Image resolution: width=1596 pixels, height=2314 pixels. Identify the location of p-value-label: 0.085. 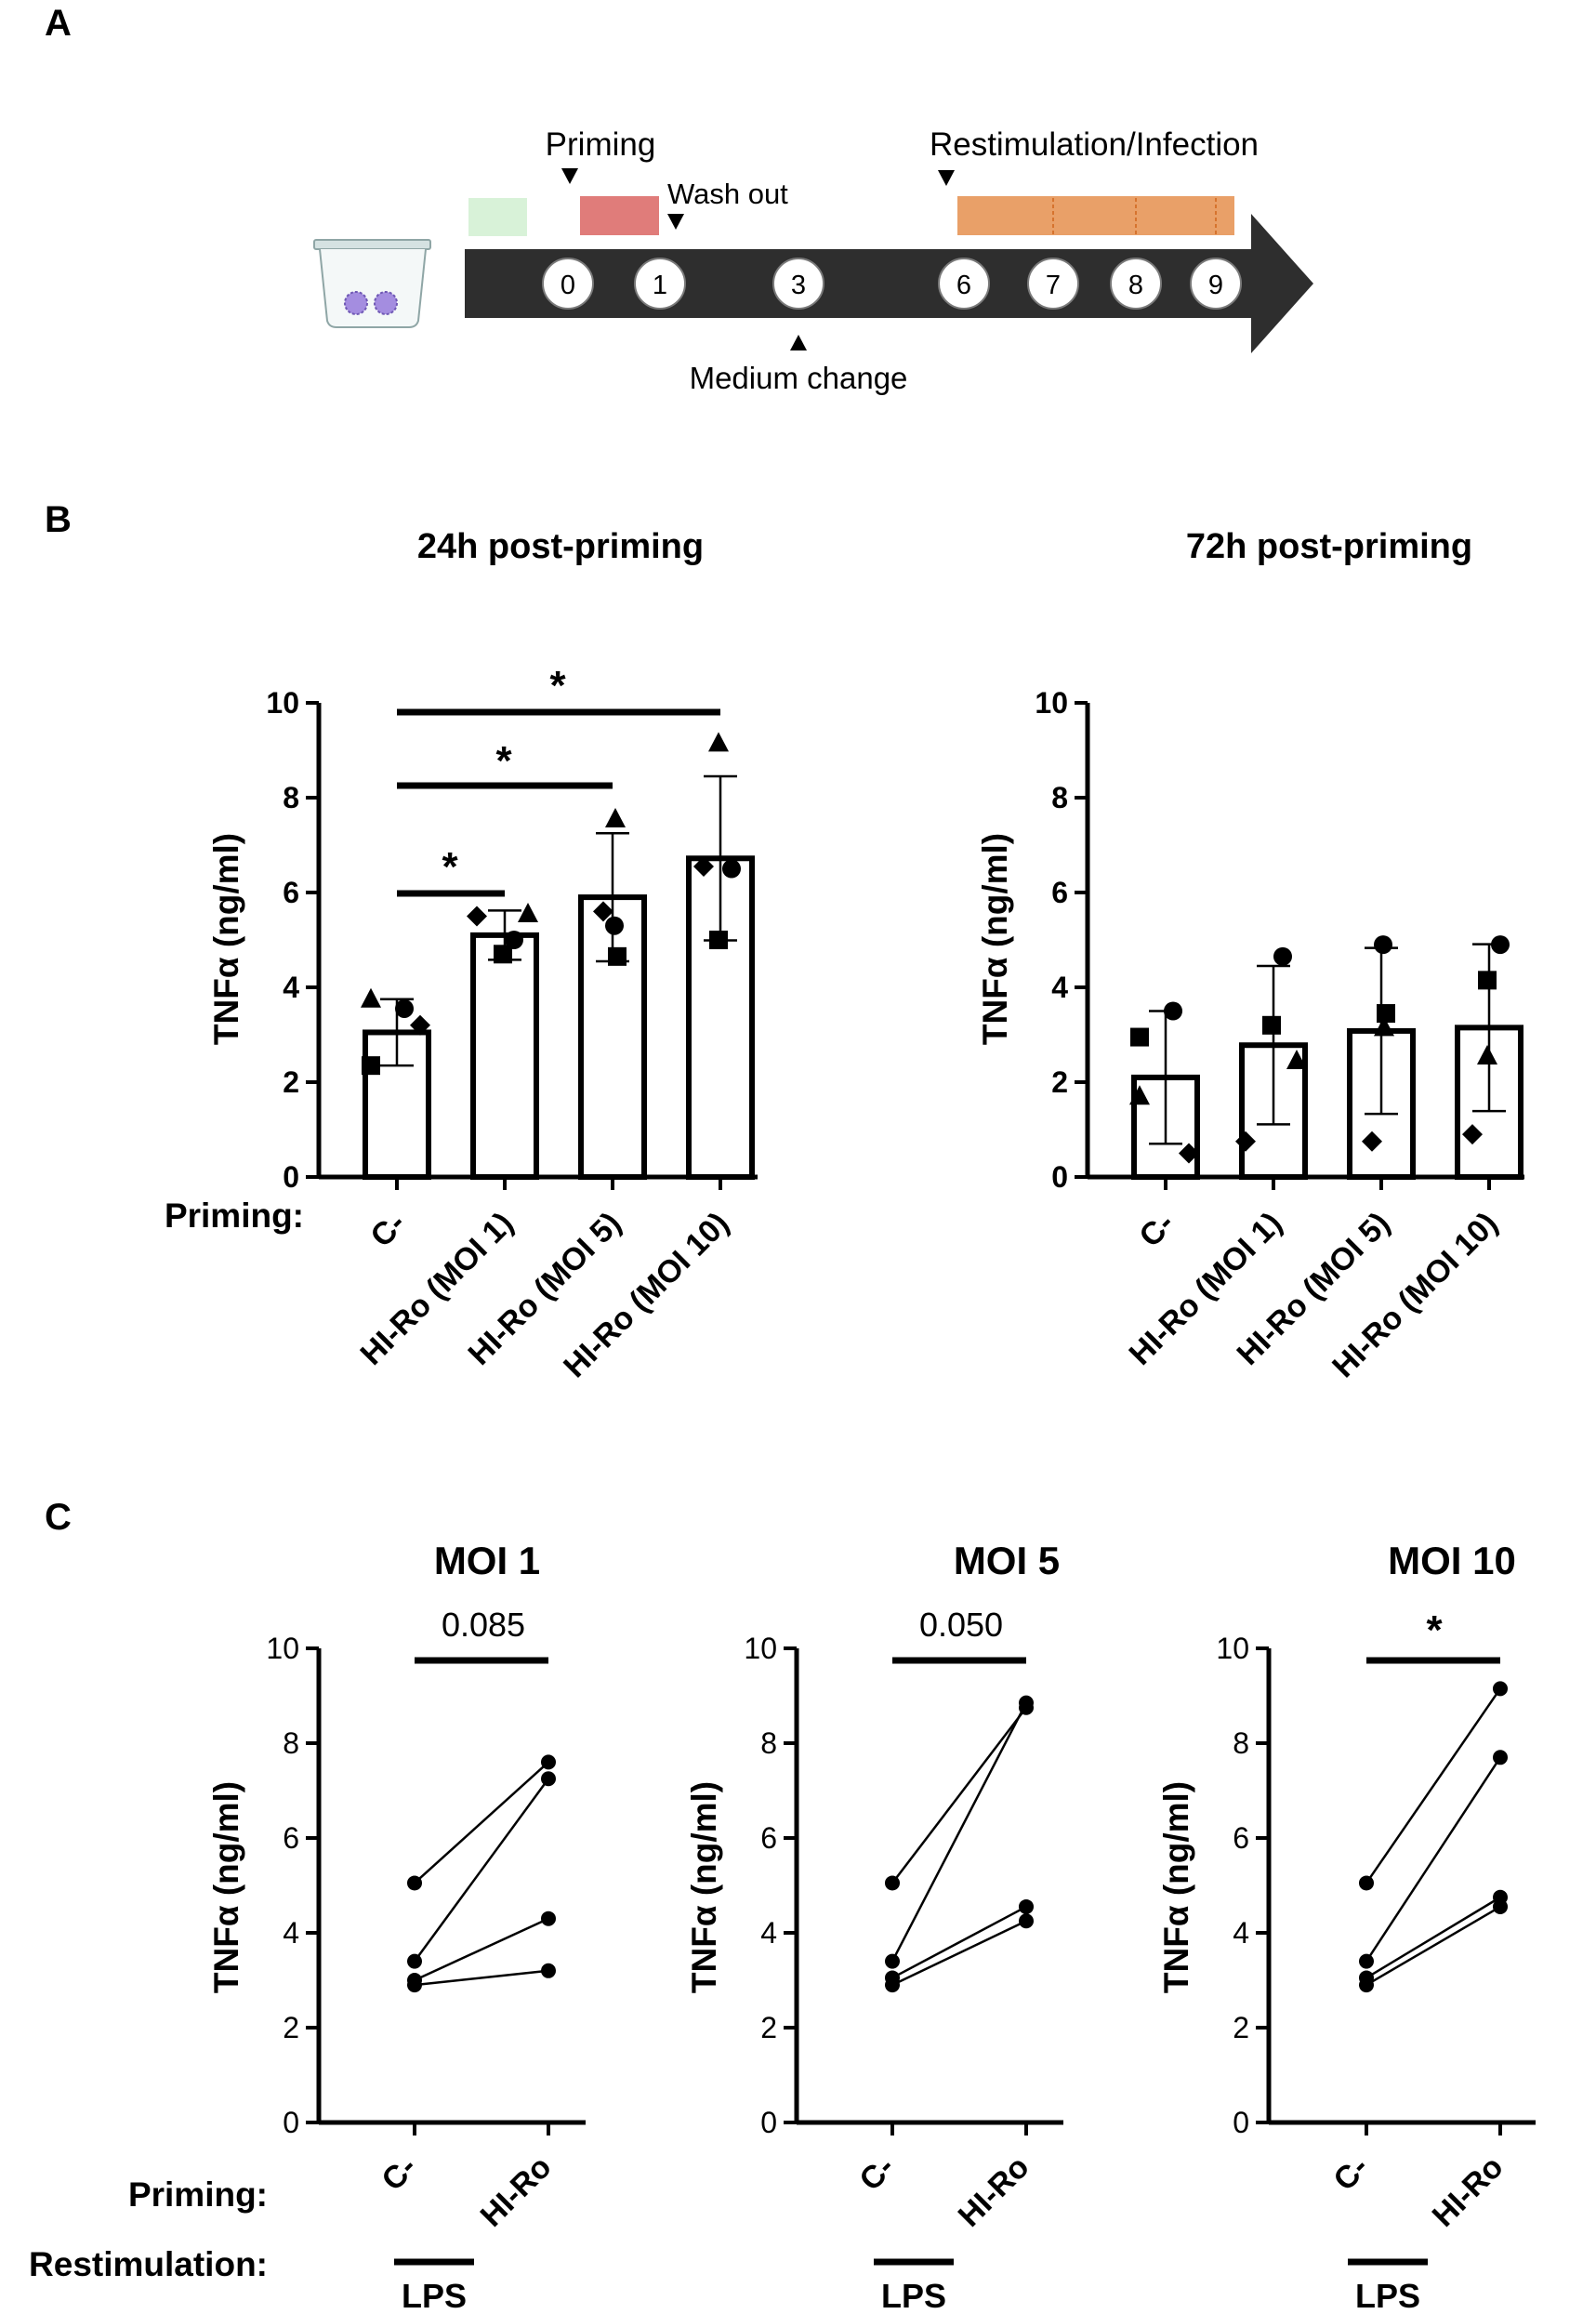
(483, 1625).